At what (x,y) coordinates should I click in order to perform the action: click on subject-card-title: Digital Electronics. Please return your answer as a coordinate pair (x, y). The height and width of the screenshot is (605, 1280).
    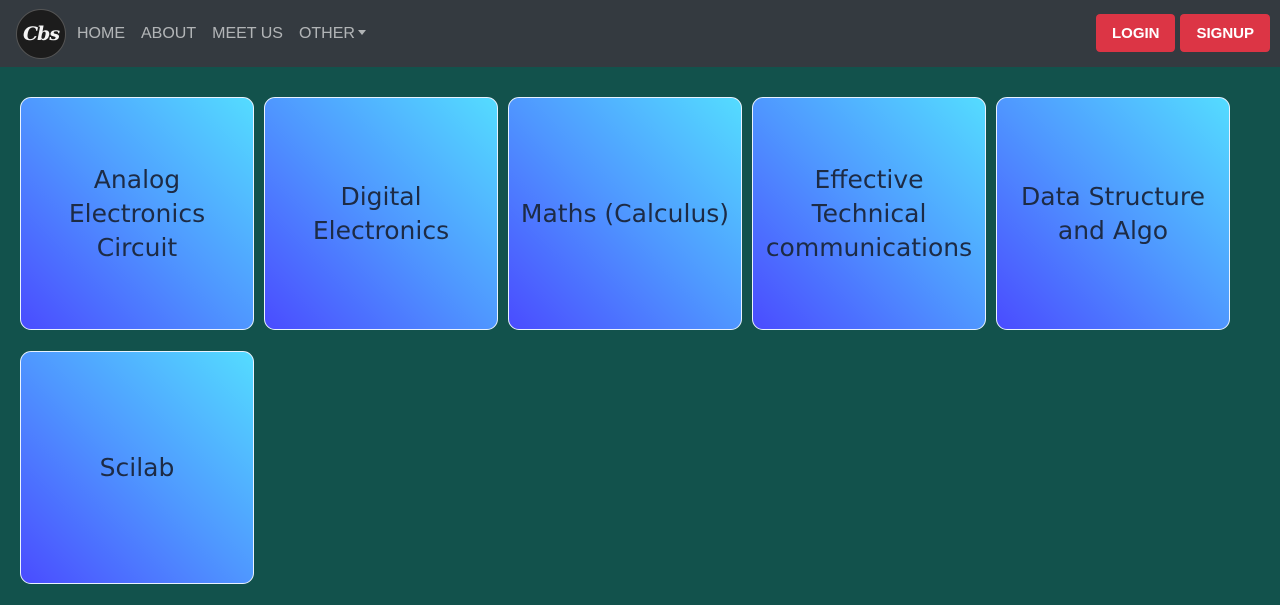
    Looking at the image, I should click on (381, 213).